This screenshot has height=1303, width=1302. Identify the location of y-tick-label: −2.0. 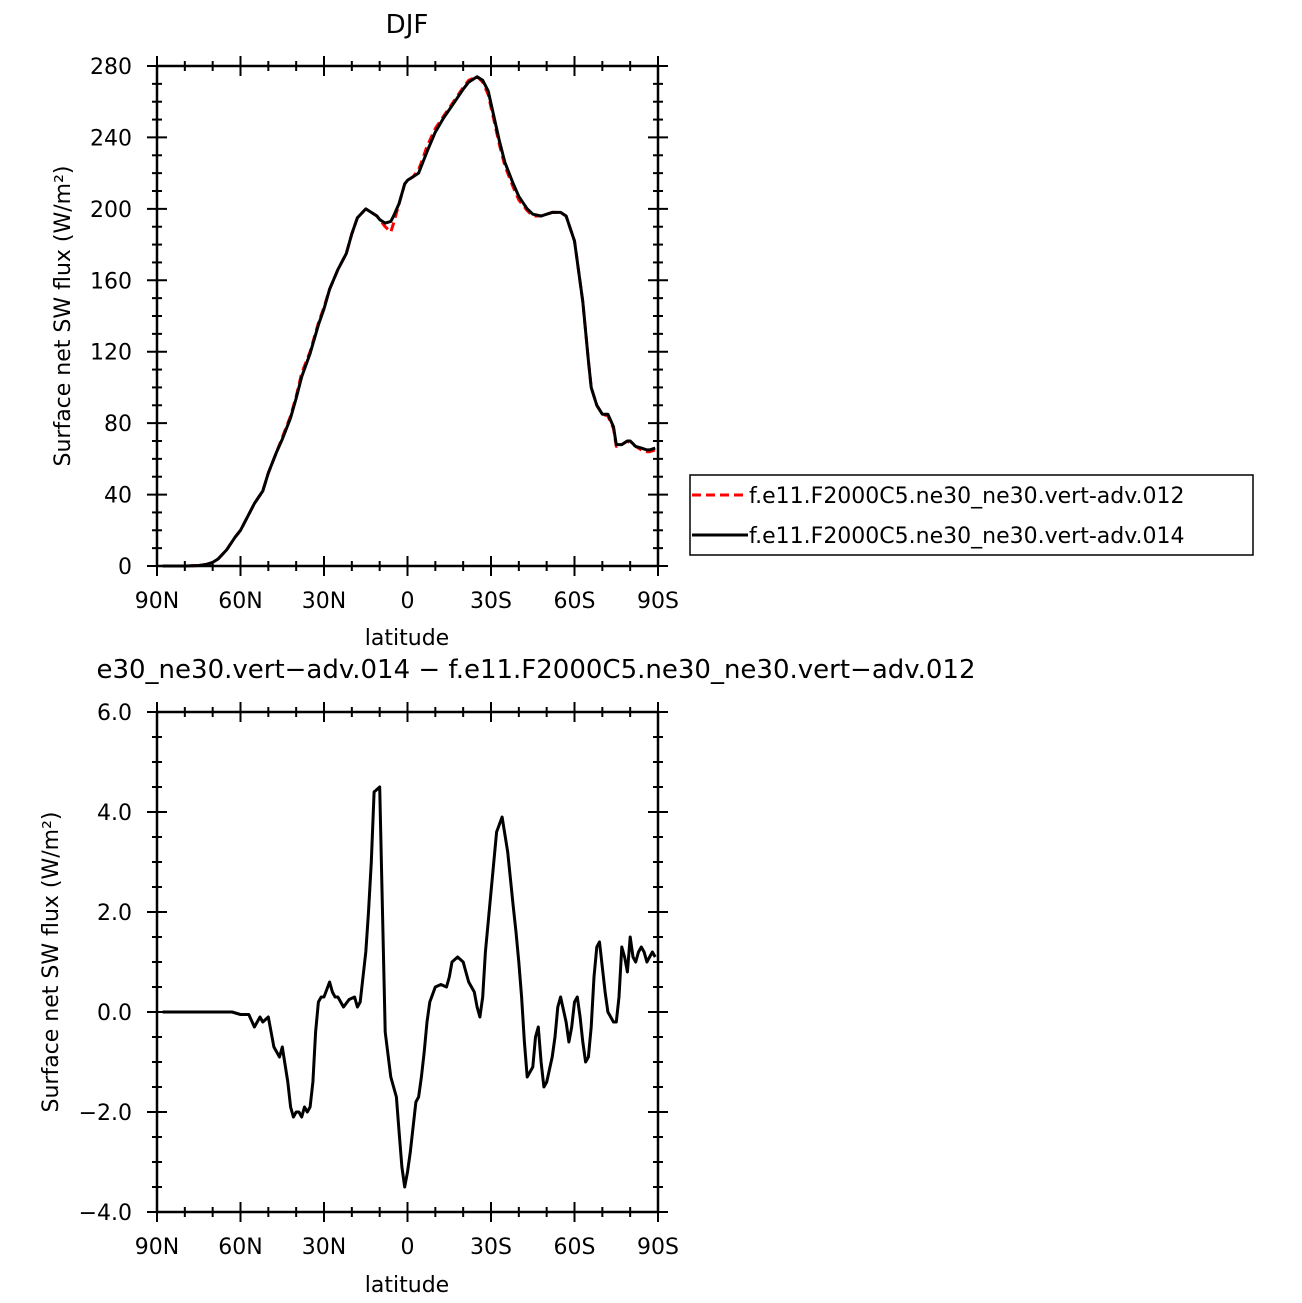
(105, 1113).